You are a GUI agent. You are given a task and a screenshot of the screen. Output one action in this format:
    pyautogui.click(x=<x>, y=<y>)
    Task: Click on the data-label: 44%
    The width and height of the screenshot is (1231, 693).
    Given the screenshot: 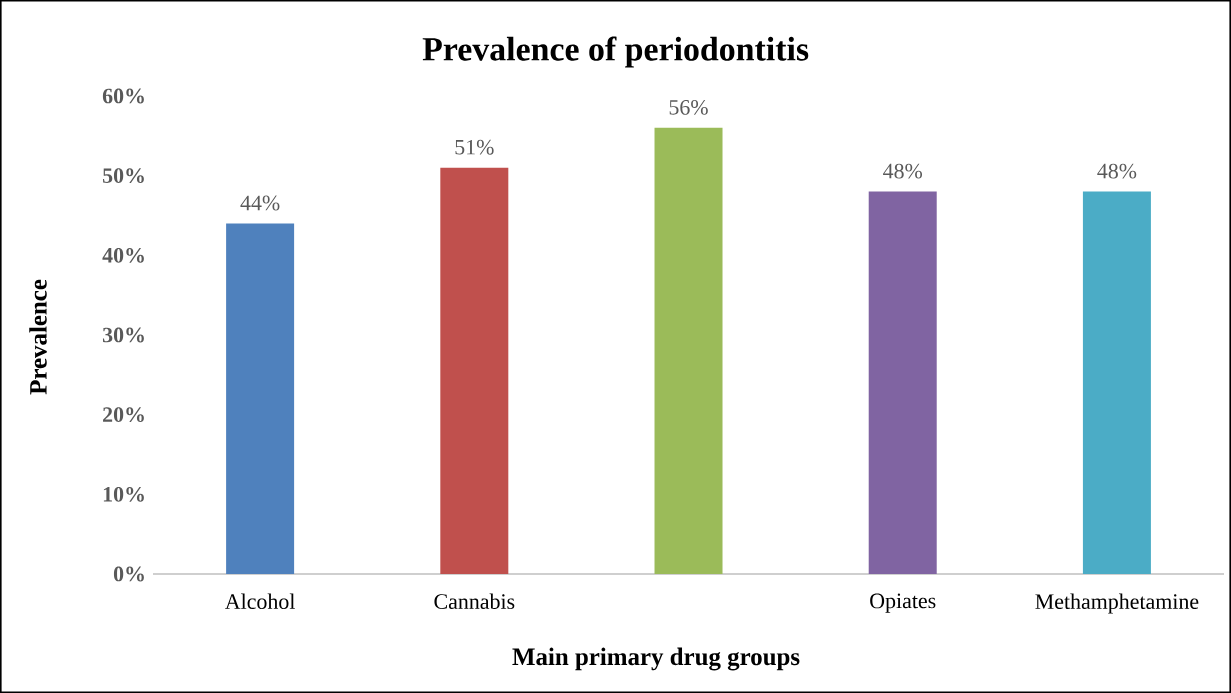 What is the action you would take?
    pyautogui.click(x=260, y=203)
    